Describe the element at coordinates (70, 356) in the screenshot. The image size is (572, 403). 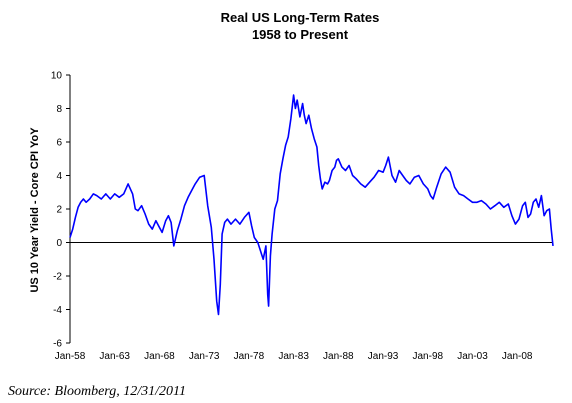
I see `x-tick-label: Jan-58` at that location.